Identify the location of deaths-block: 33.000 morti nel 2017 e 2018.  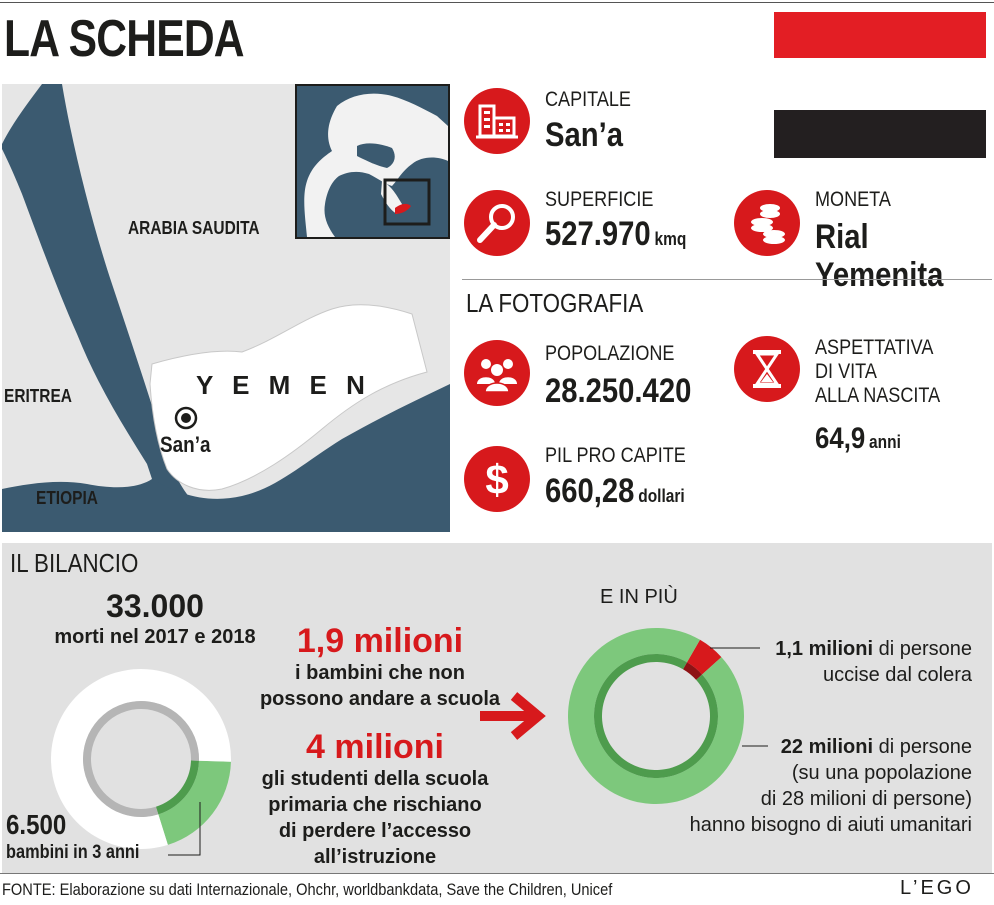
(155, 619).